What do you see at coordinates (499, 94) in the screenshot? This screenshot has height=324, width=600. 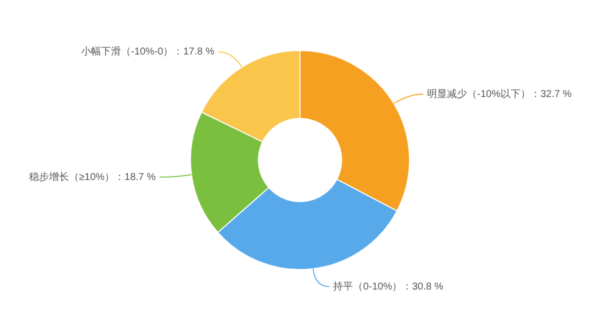 I see `slice-label: 明显减少（-10%以下）：32.7 %` at bounding box center [499, 94].